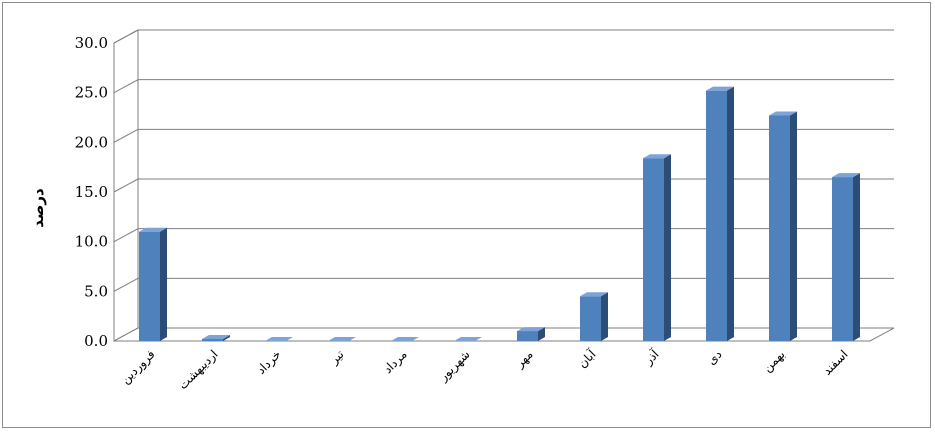 The width and height of the screenshot is (935, 432). I want to click on x-category-label: مهر, so click(524, 359).